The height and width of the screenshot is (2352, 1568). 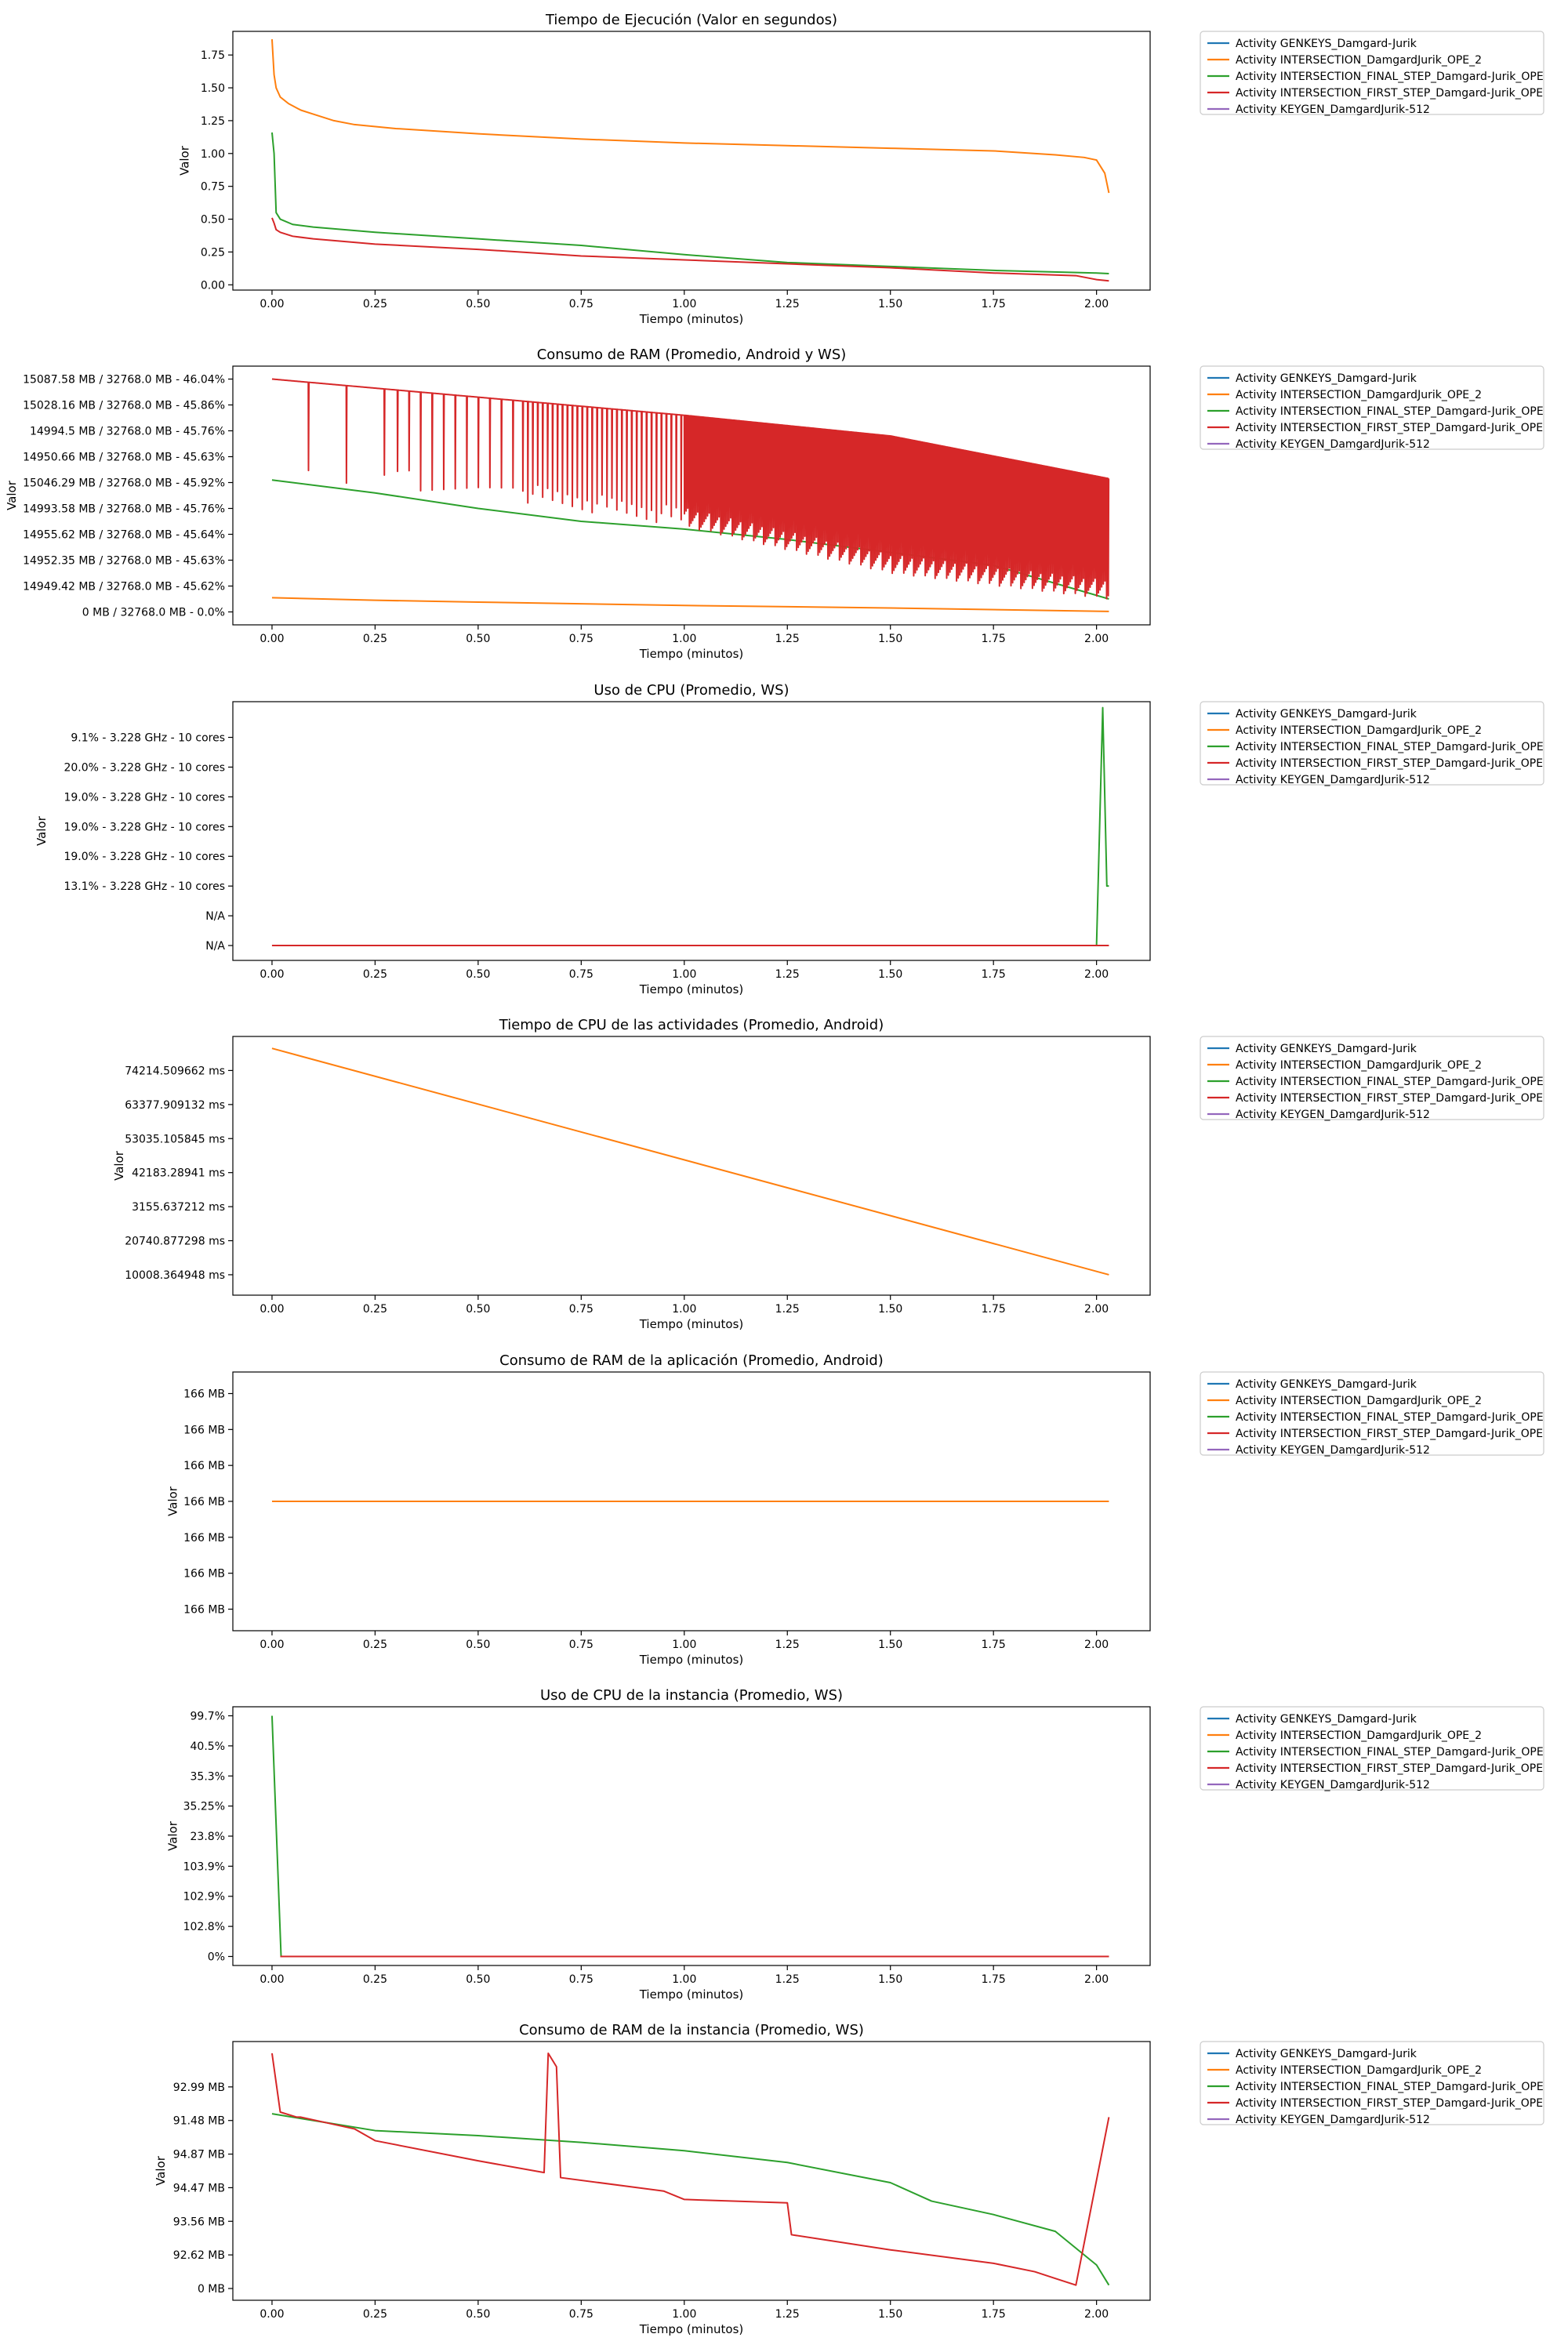 What do you see at coordinates (204, 1927) in the screenshot?
I see `y-tick-label: 102.8%` at bounding box center [204, 1927].